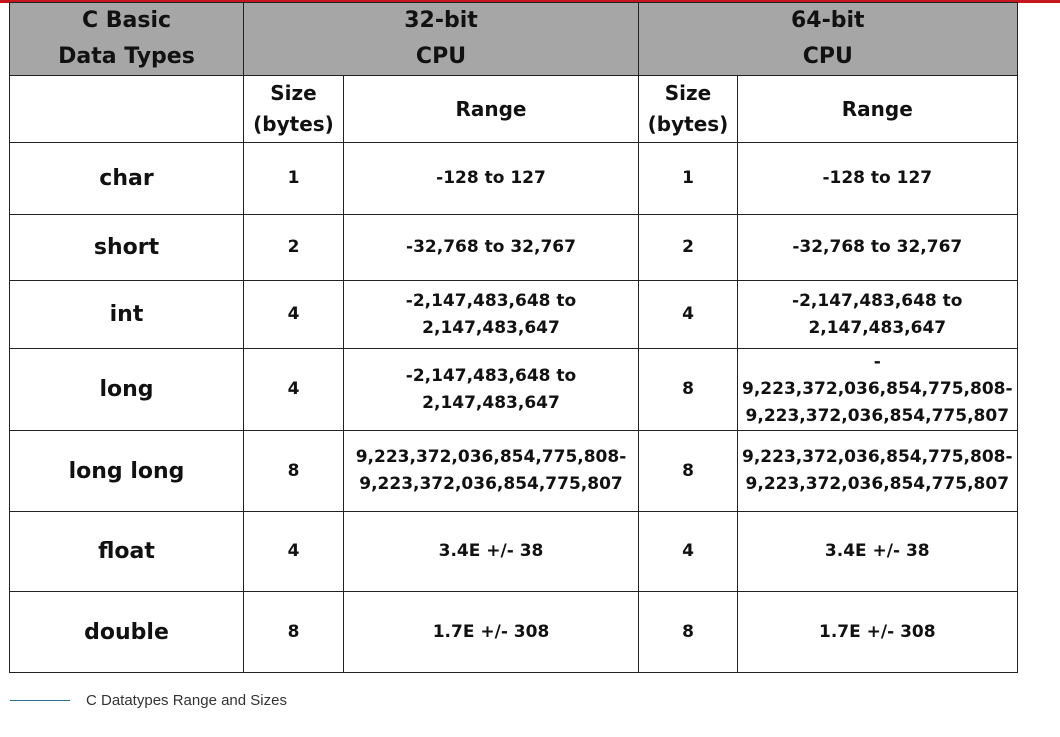 Image resolution: width=1060 pixels, height=737 pixels. I want to click on range-32-cell: -32,768 to 32,767, so click(491, 247).